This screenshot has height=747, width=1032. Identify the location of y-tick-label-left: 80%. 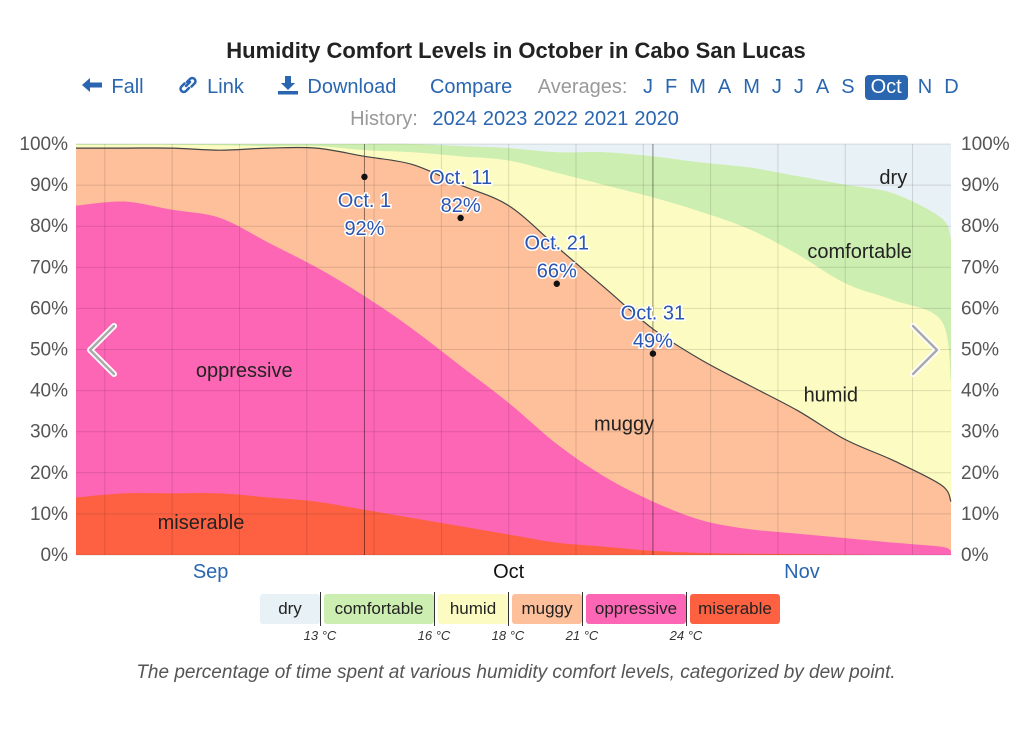
(49, 226).